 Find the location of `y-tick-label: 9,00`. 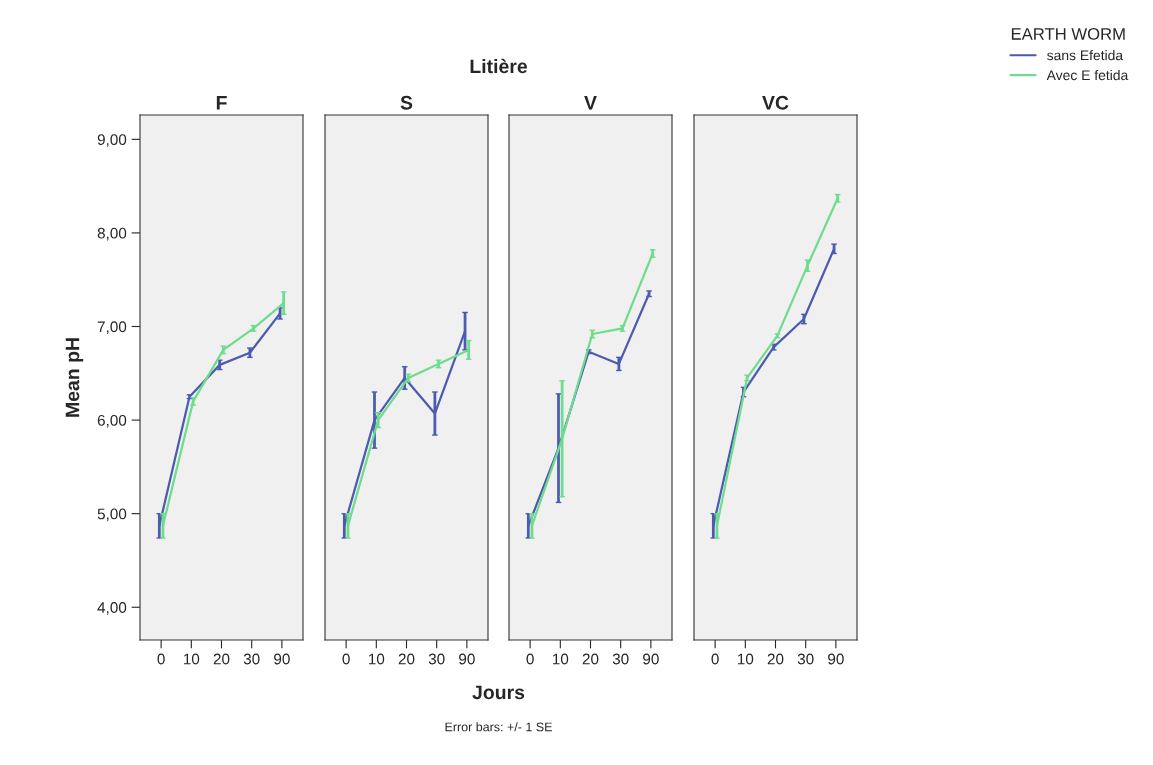

y-tick-label: 9,00 is located at coordinates (112, 140).